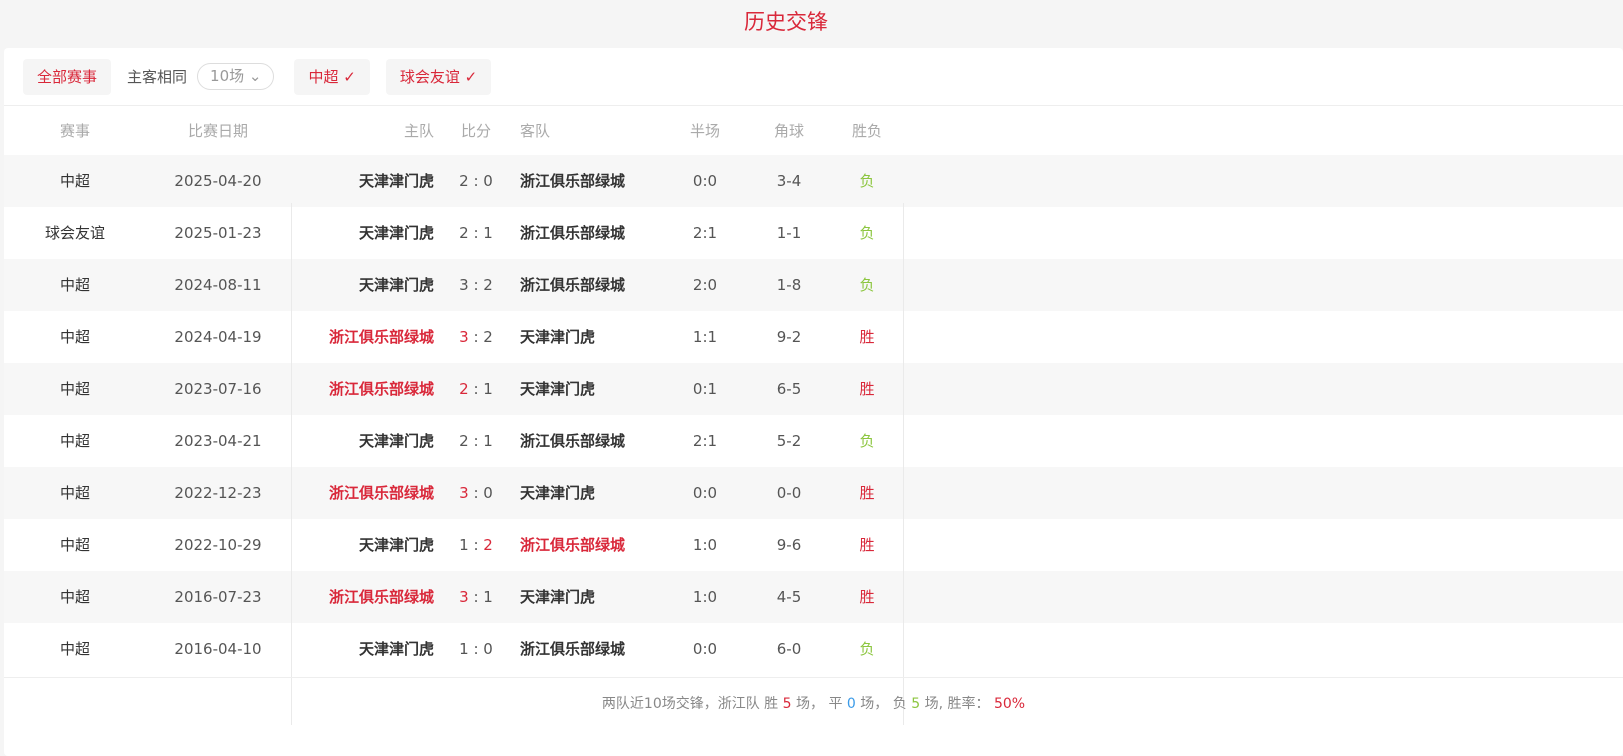  I want to click on filter-friendly-label: 球会友谊, so click(429, 76).